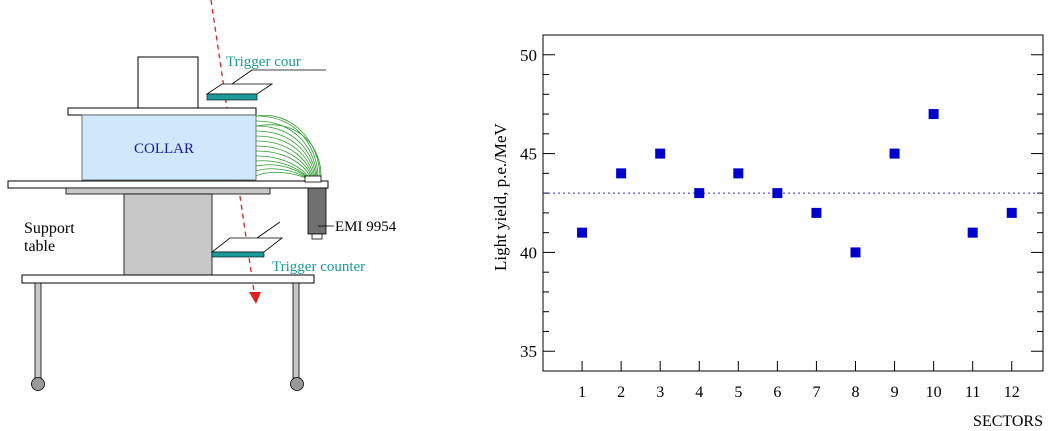  I want to click on support-label-line2: table, so click(39, 246).